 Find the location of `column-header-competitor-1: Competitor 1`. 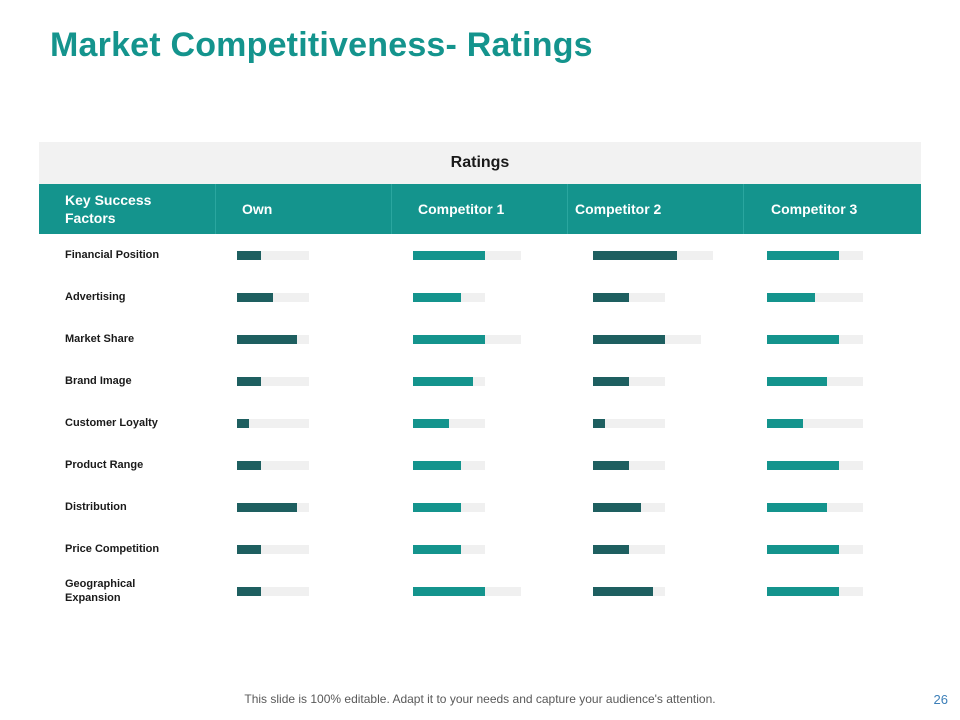

column-header-competitor-1: Competitor 1 is located at coordinates (461, 209).